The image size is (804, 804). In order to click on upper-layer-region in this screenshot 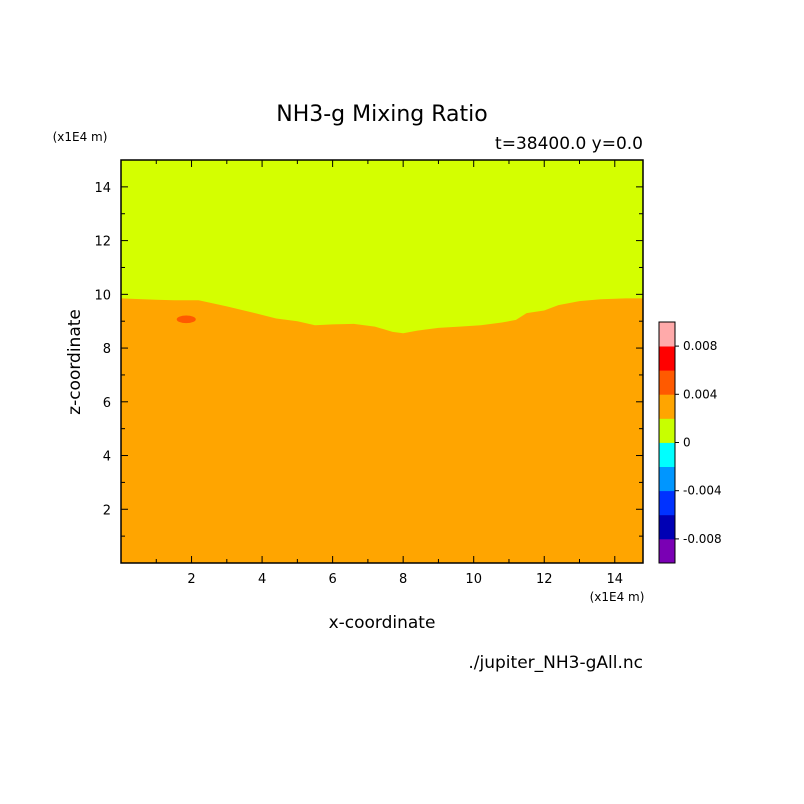, I will do `click(382, 247)`.